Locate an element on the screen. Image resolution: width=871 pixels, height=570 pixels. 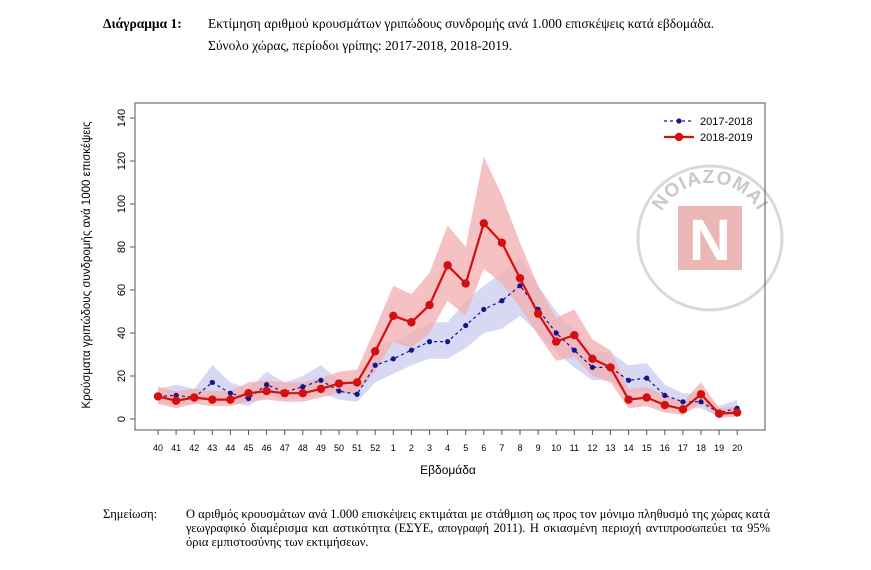
x-tick-label: 50 is located at coordinates (339, 448).